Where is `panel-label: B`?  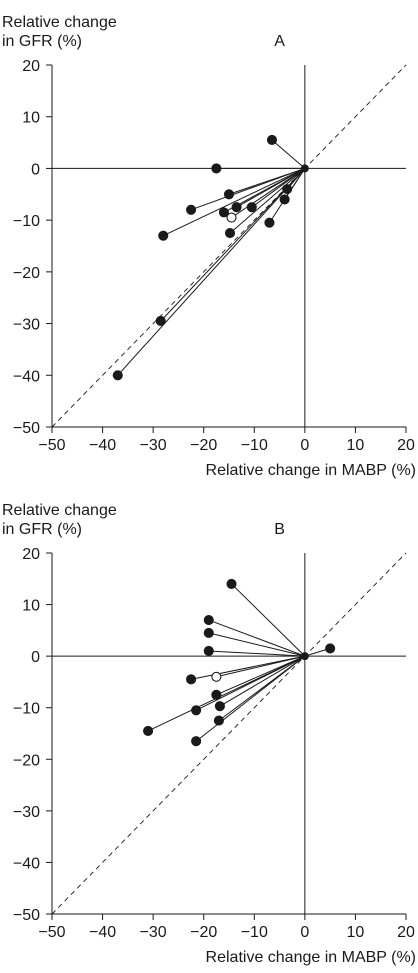 panel-label: B is located at coordinates (279, 529).